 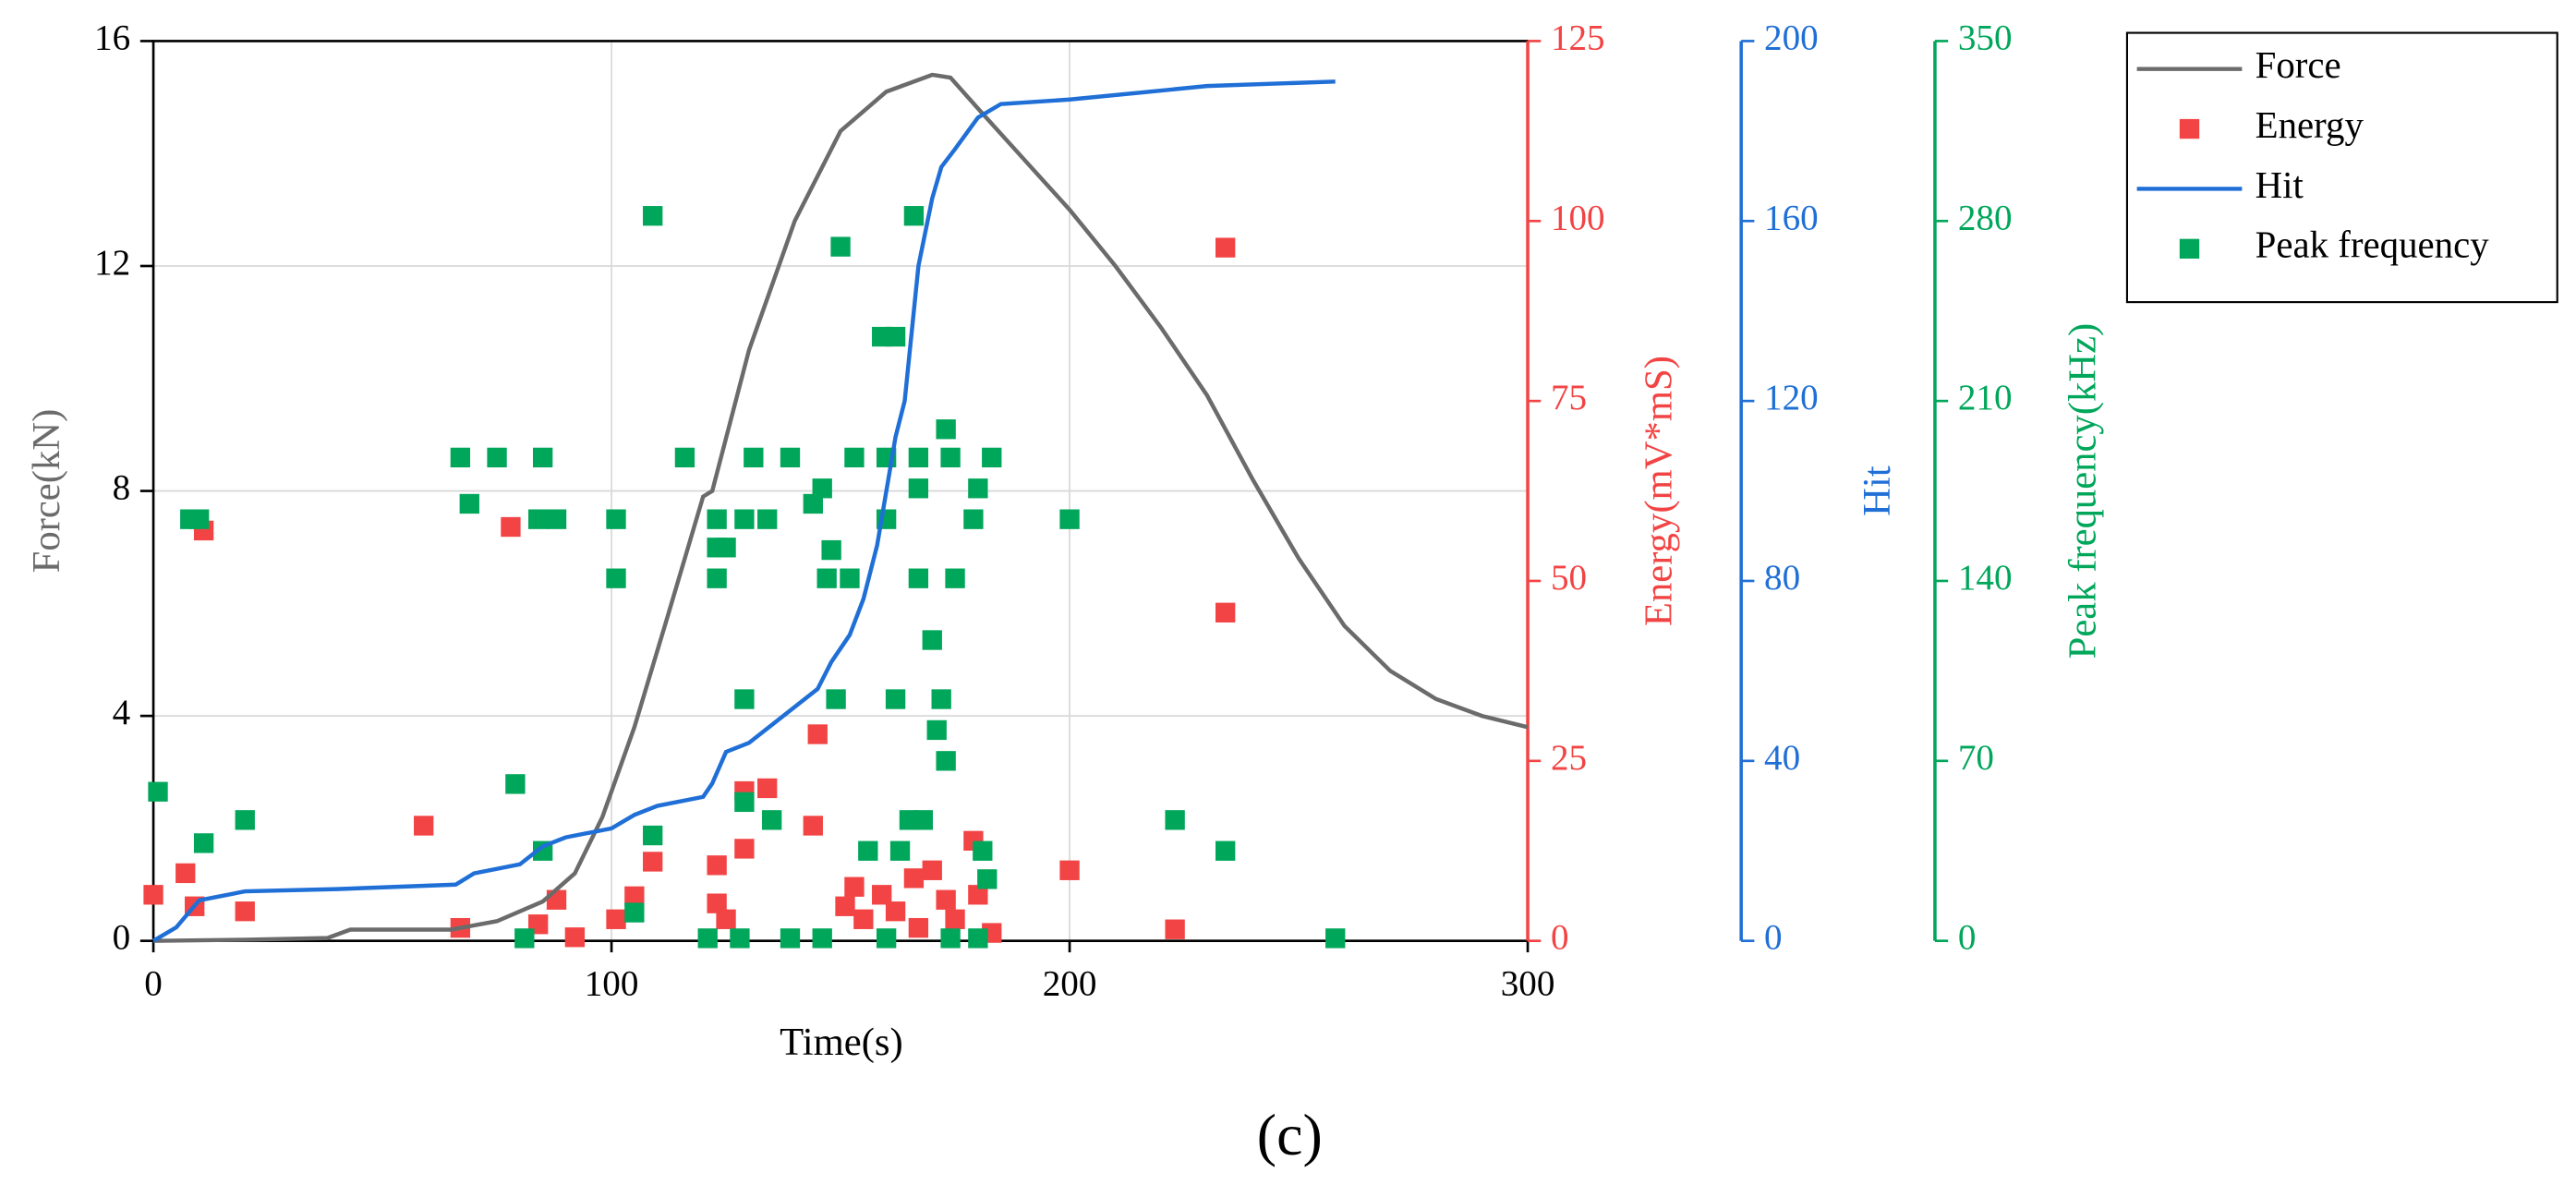 What do you see at coordinates (612, 983) in the screenshot?
I see `x-tick-label: 100` at bounding box center [612, 983].